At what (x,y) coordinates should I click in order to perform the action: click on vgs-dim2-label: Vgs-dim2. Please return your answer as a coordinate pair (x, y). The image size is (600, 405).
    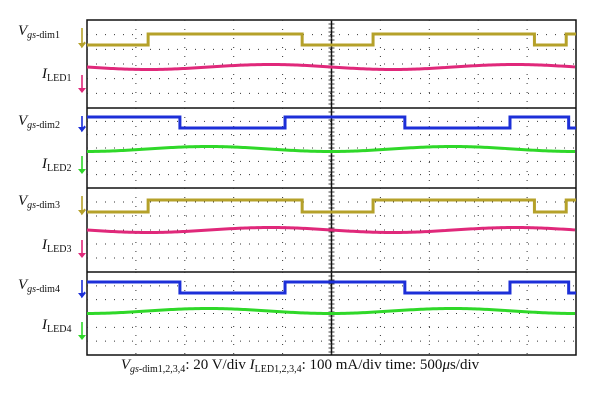
    Looking at the image, I should click on (39, 122).